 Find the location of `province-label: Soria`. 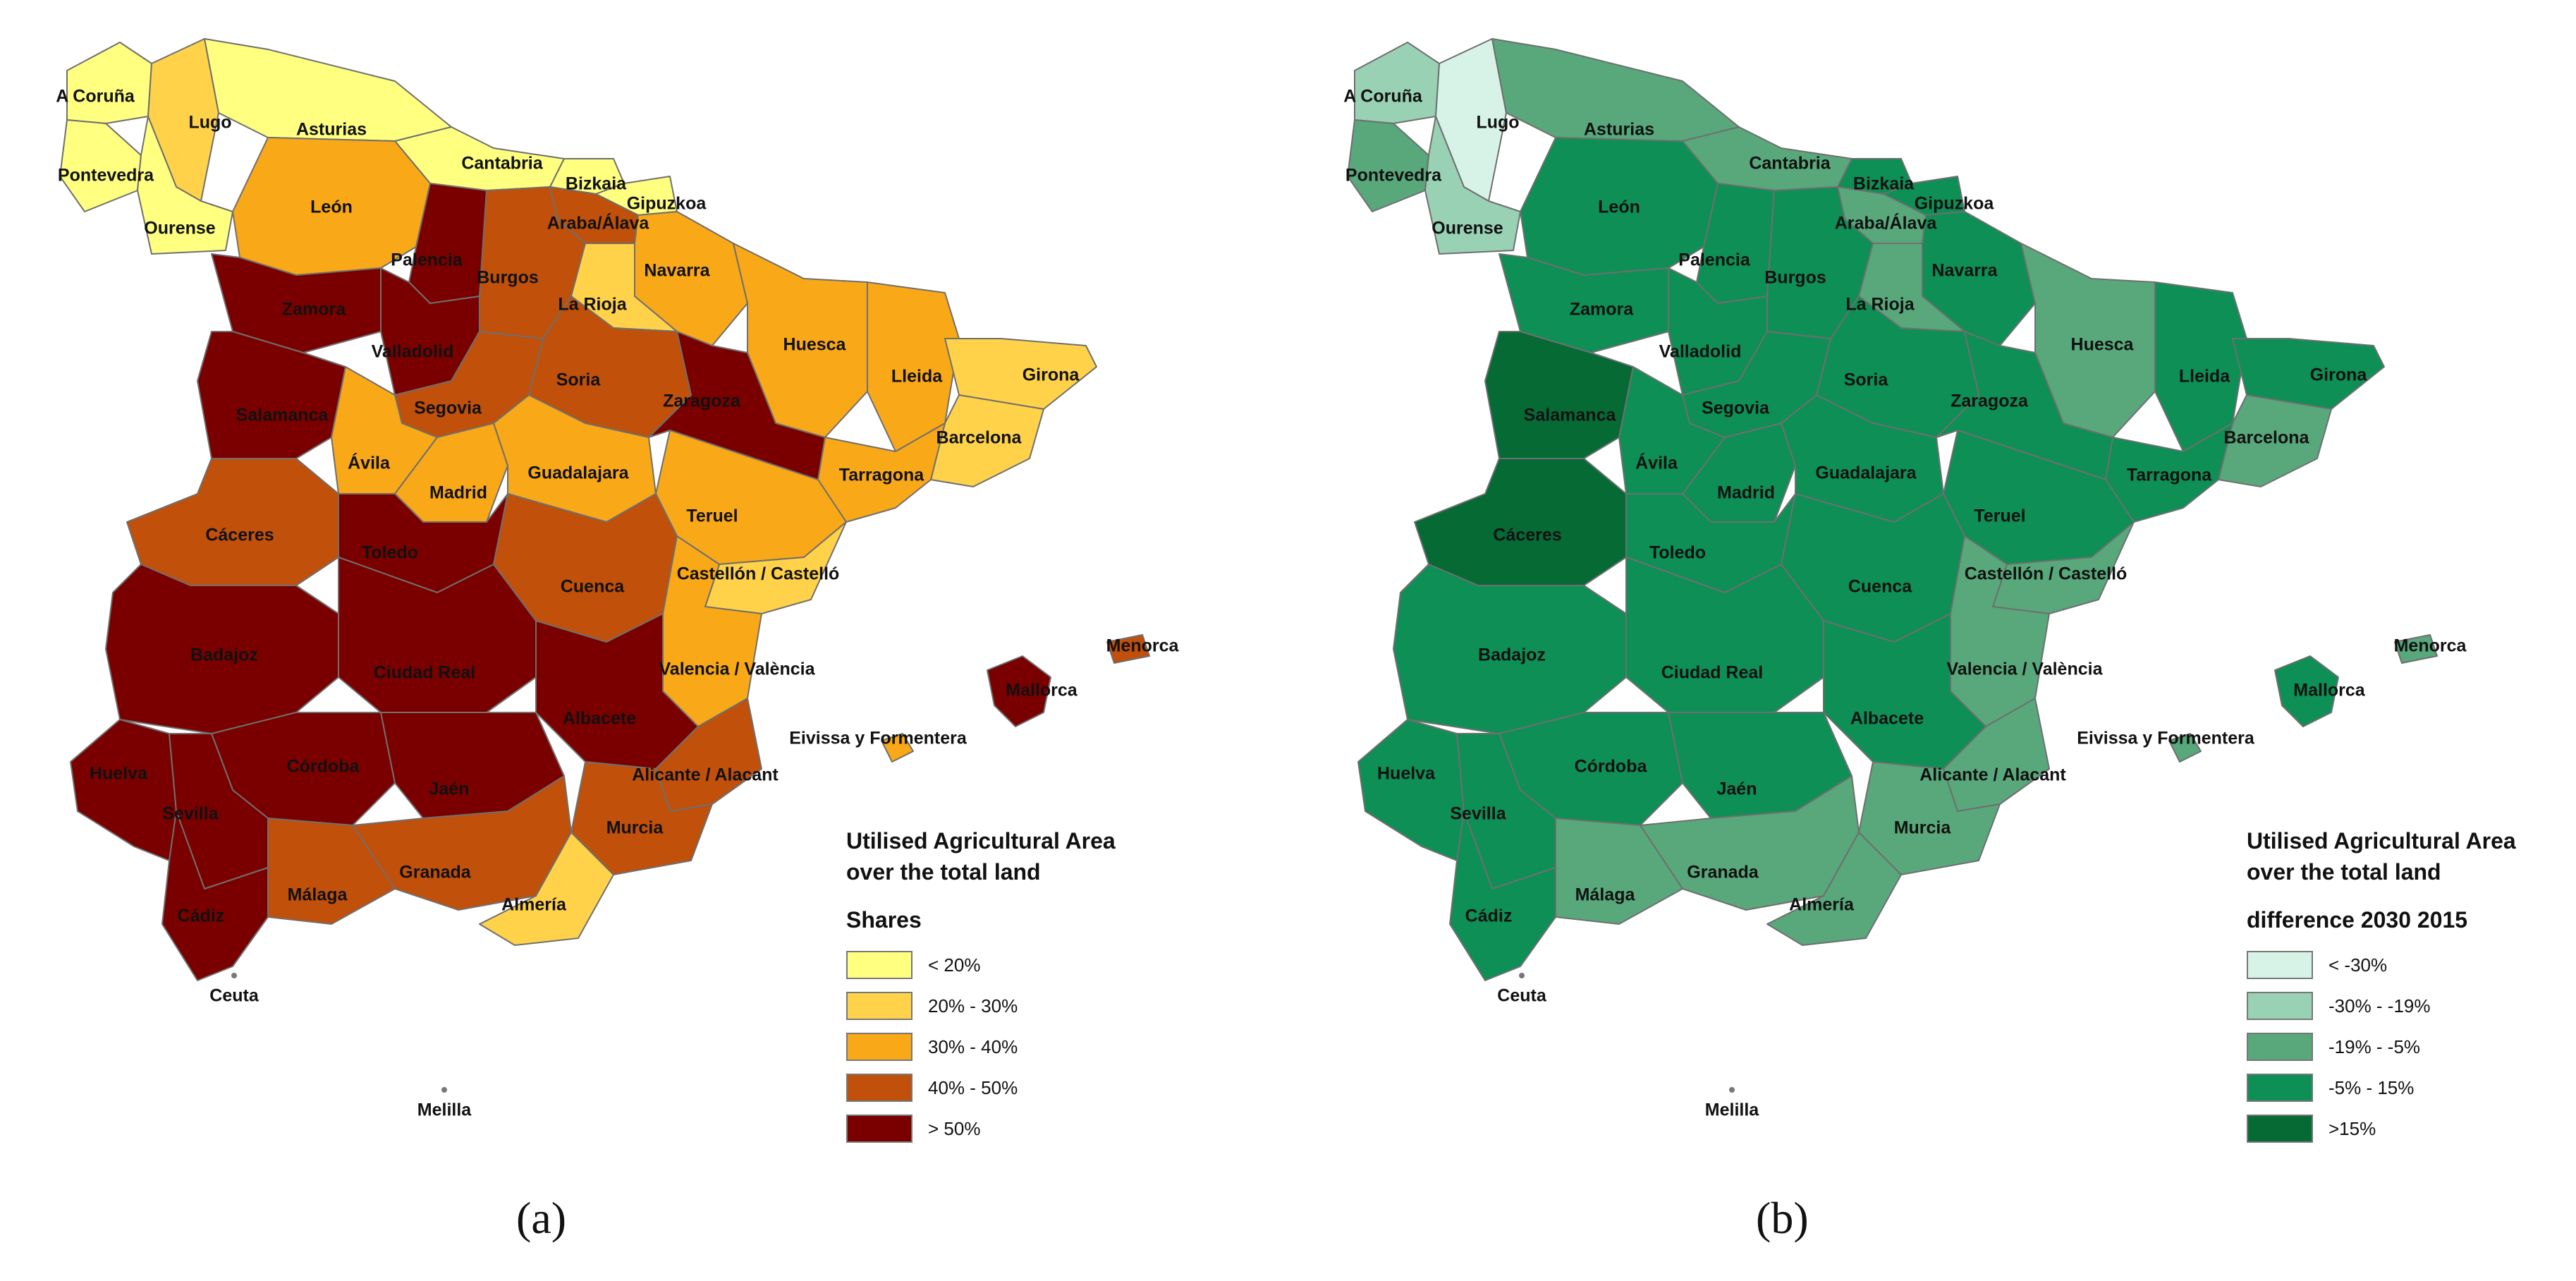

province-label: Soria is located at coordinates (1867, 380).